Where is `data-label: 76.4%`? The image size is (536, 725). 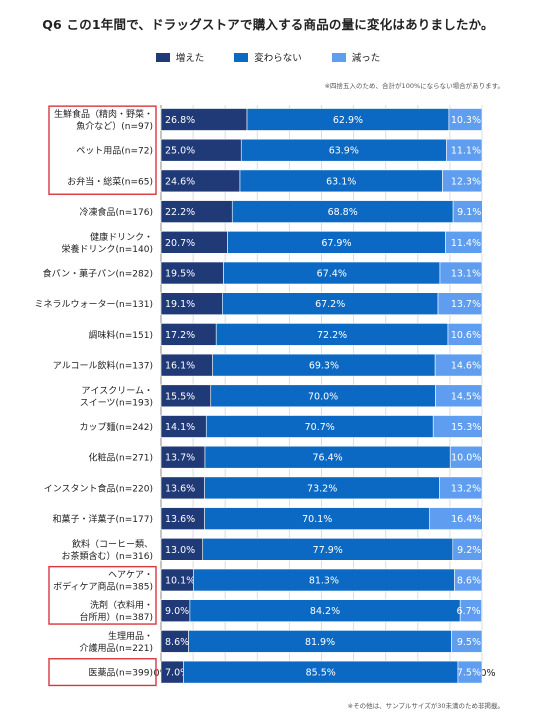
data-label: 76.4% is located at coordinates (328, 458).